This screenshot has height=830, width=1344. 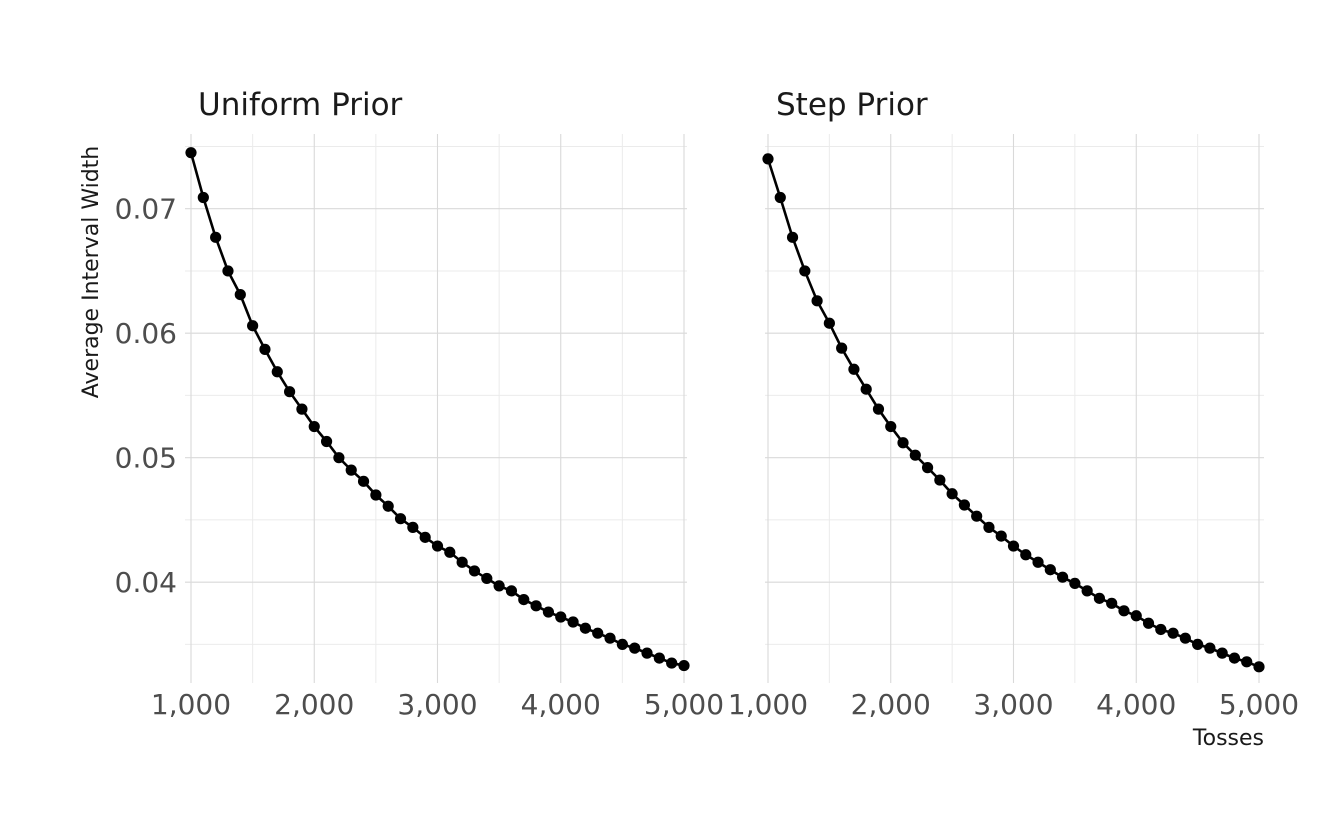 What do you see at coordinates (146, 333) in the screenshot?
I see `y-tick-label: 0.06` at bounding box center [146, 333].